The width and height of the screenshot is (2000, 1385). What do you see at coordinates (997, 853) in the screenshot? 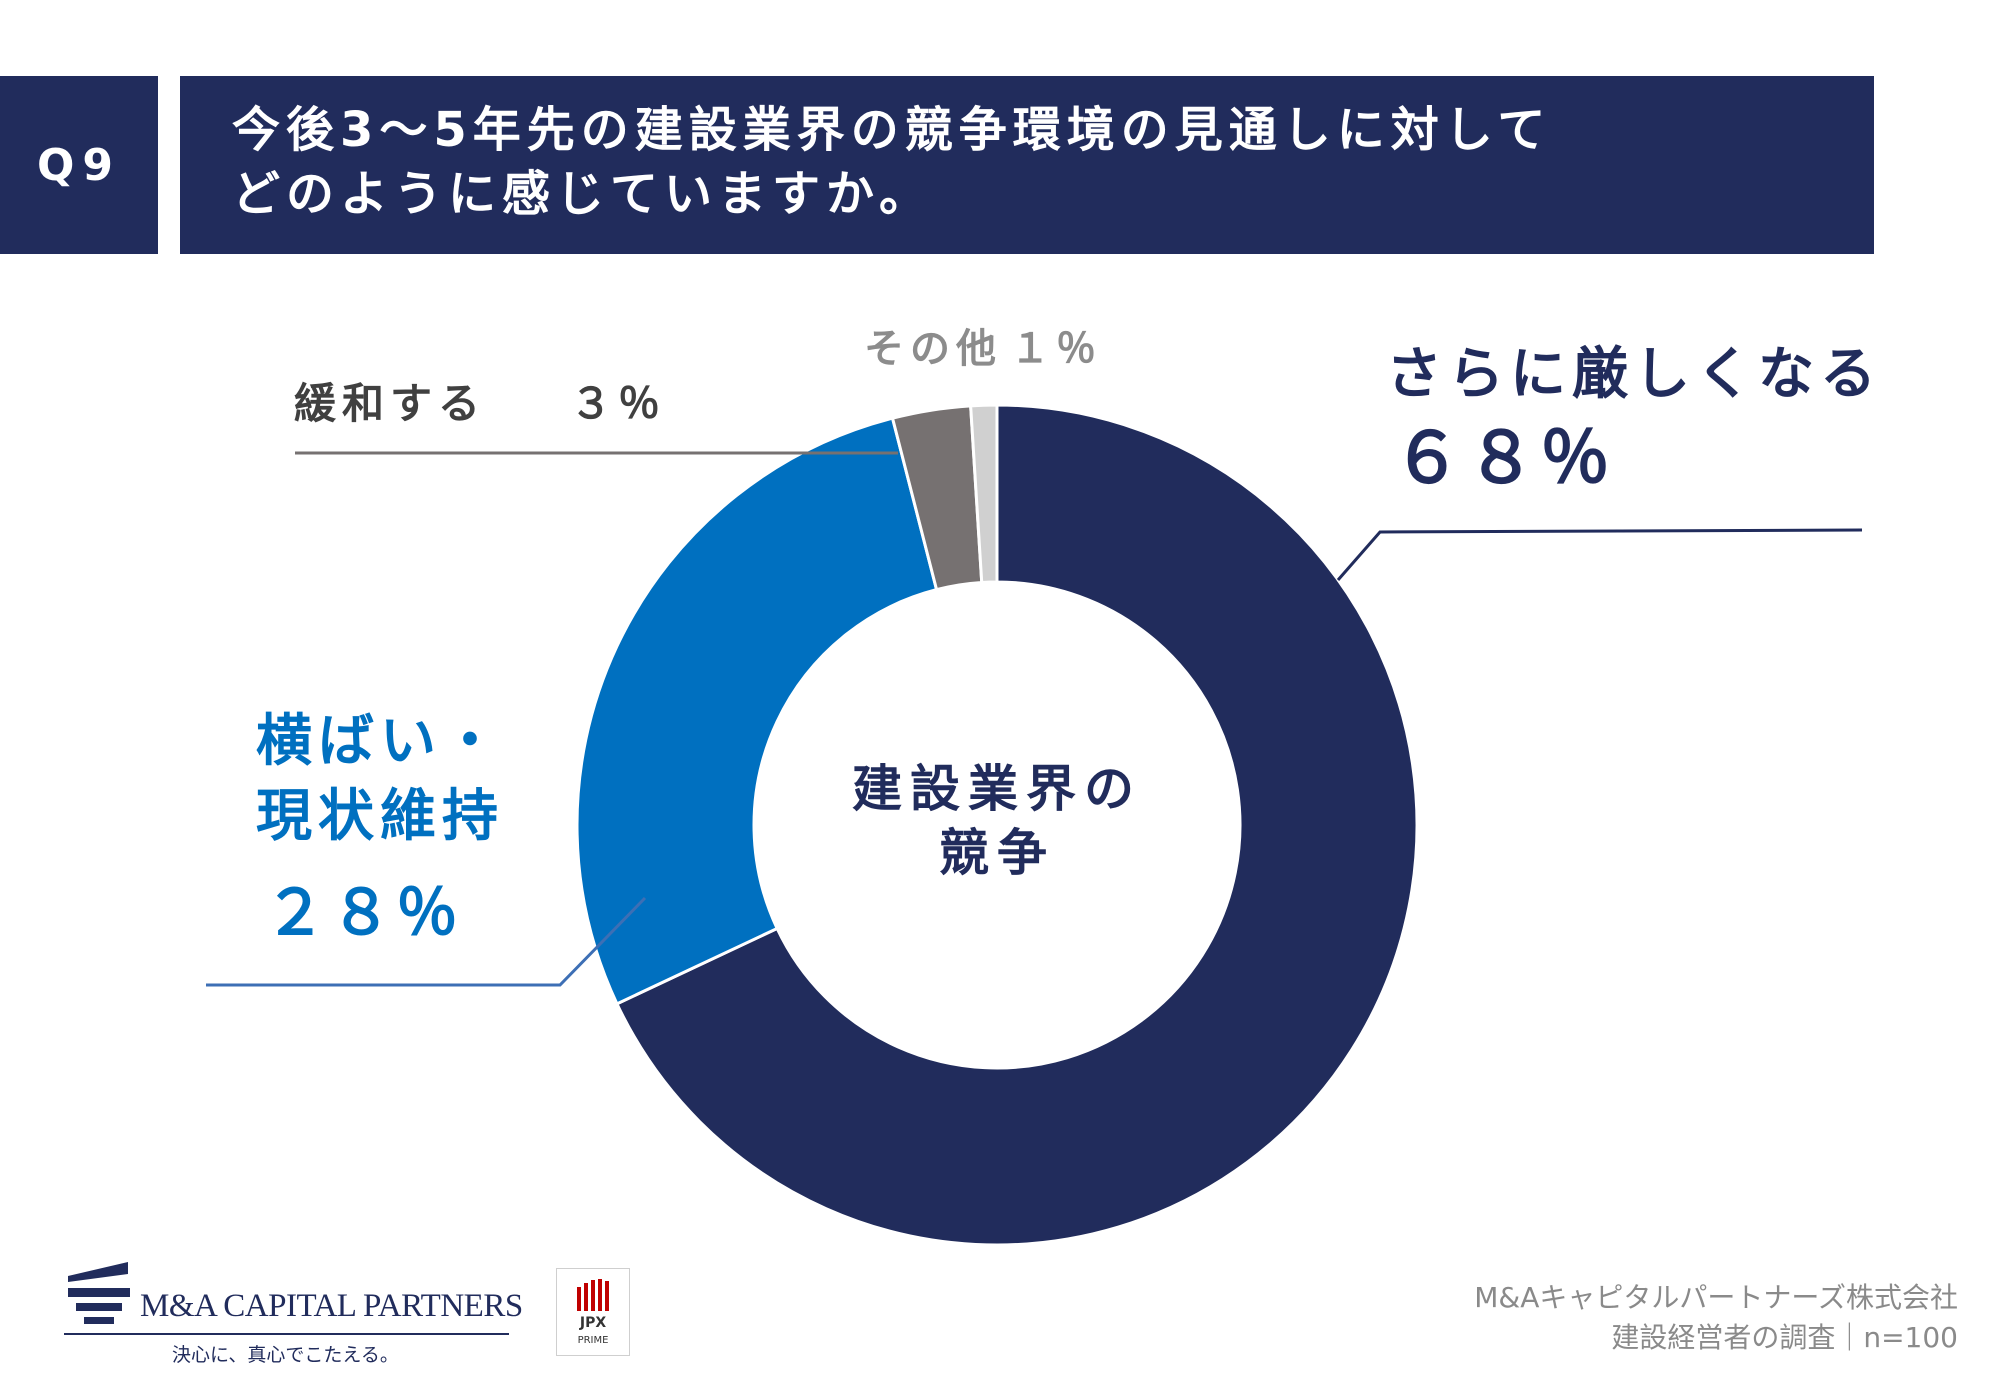
I see `center-label-line-2: 競争` at bounding box center [997, 853].